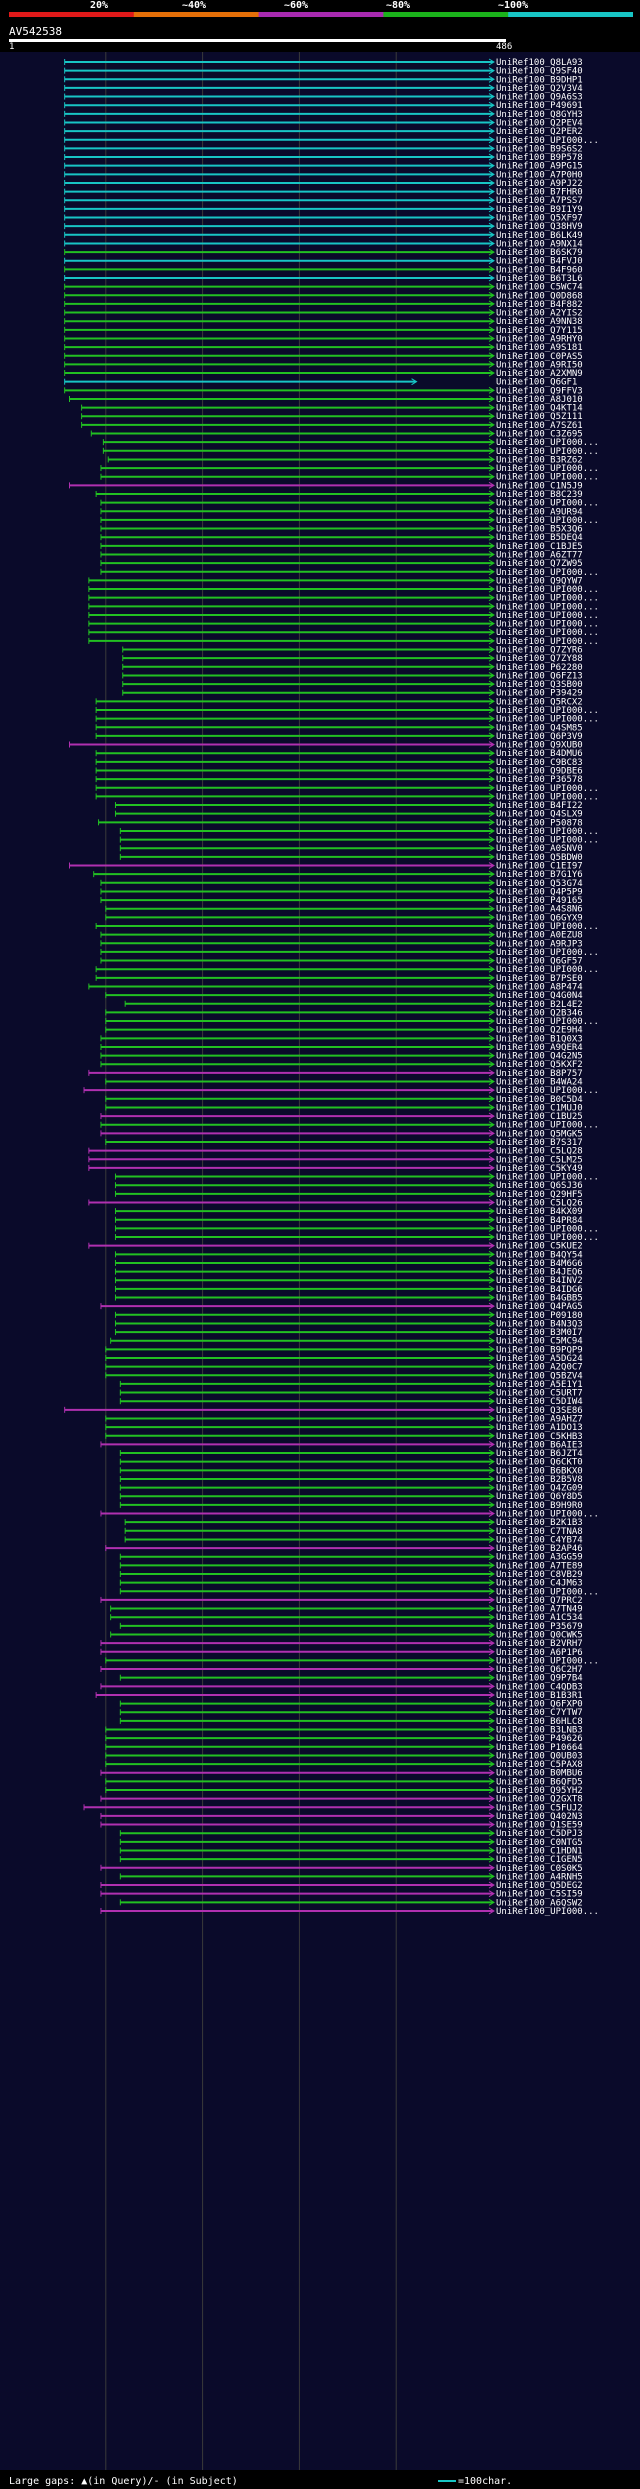 Image resolution: width=640 pixels, height=2489 pixels. Describe the element at coordinates (348, 815) in the screenshot. I see `hit-row: UniRef100_Q4SLX9` at that location.